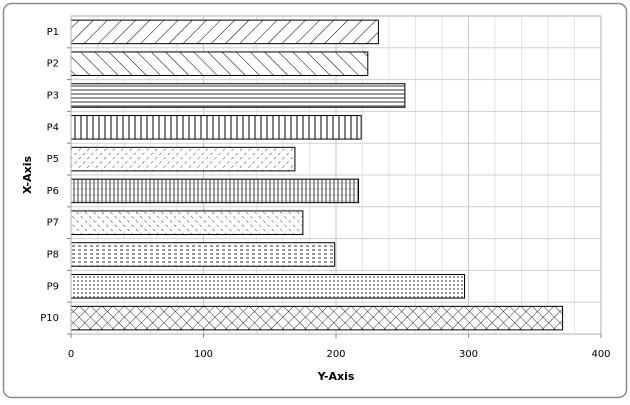 This screenshot has height=405, width=630. I want to click on y-tick-label: P3, so click(53, 96).